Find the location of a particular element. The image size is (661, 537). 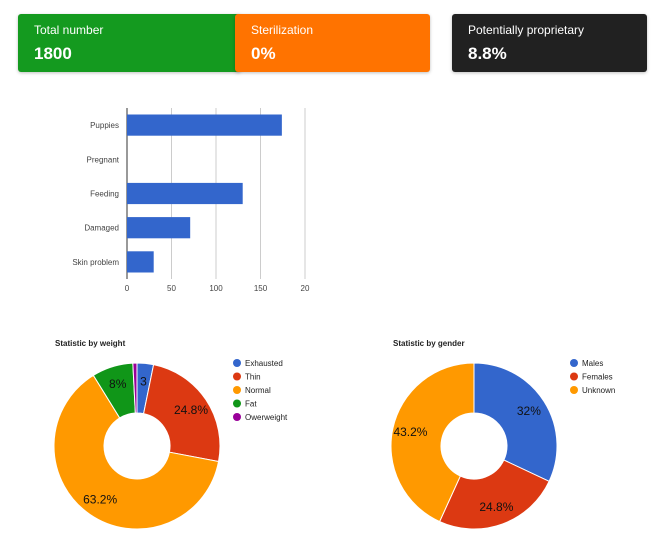

legend-label: Owerweight is located at coordinates (266, 417).